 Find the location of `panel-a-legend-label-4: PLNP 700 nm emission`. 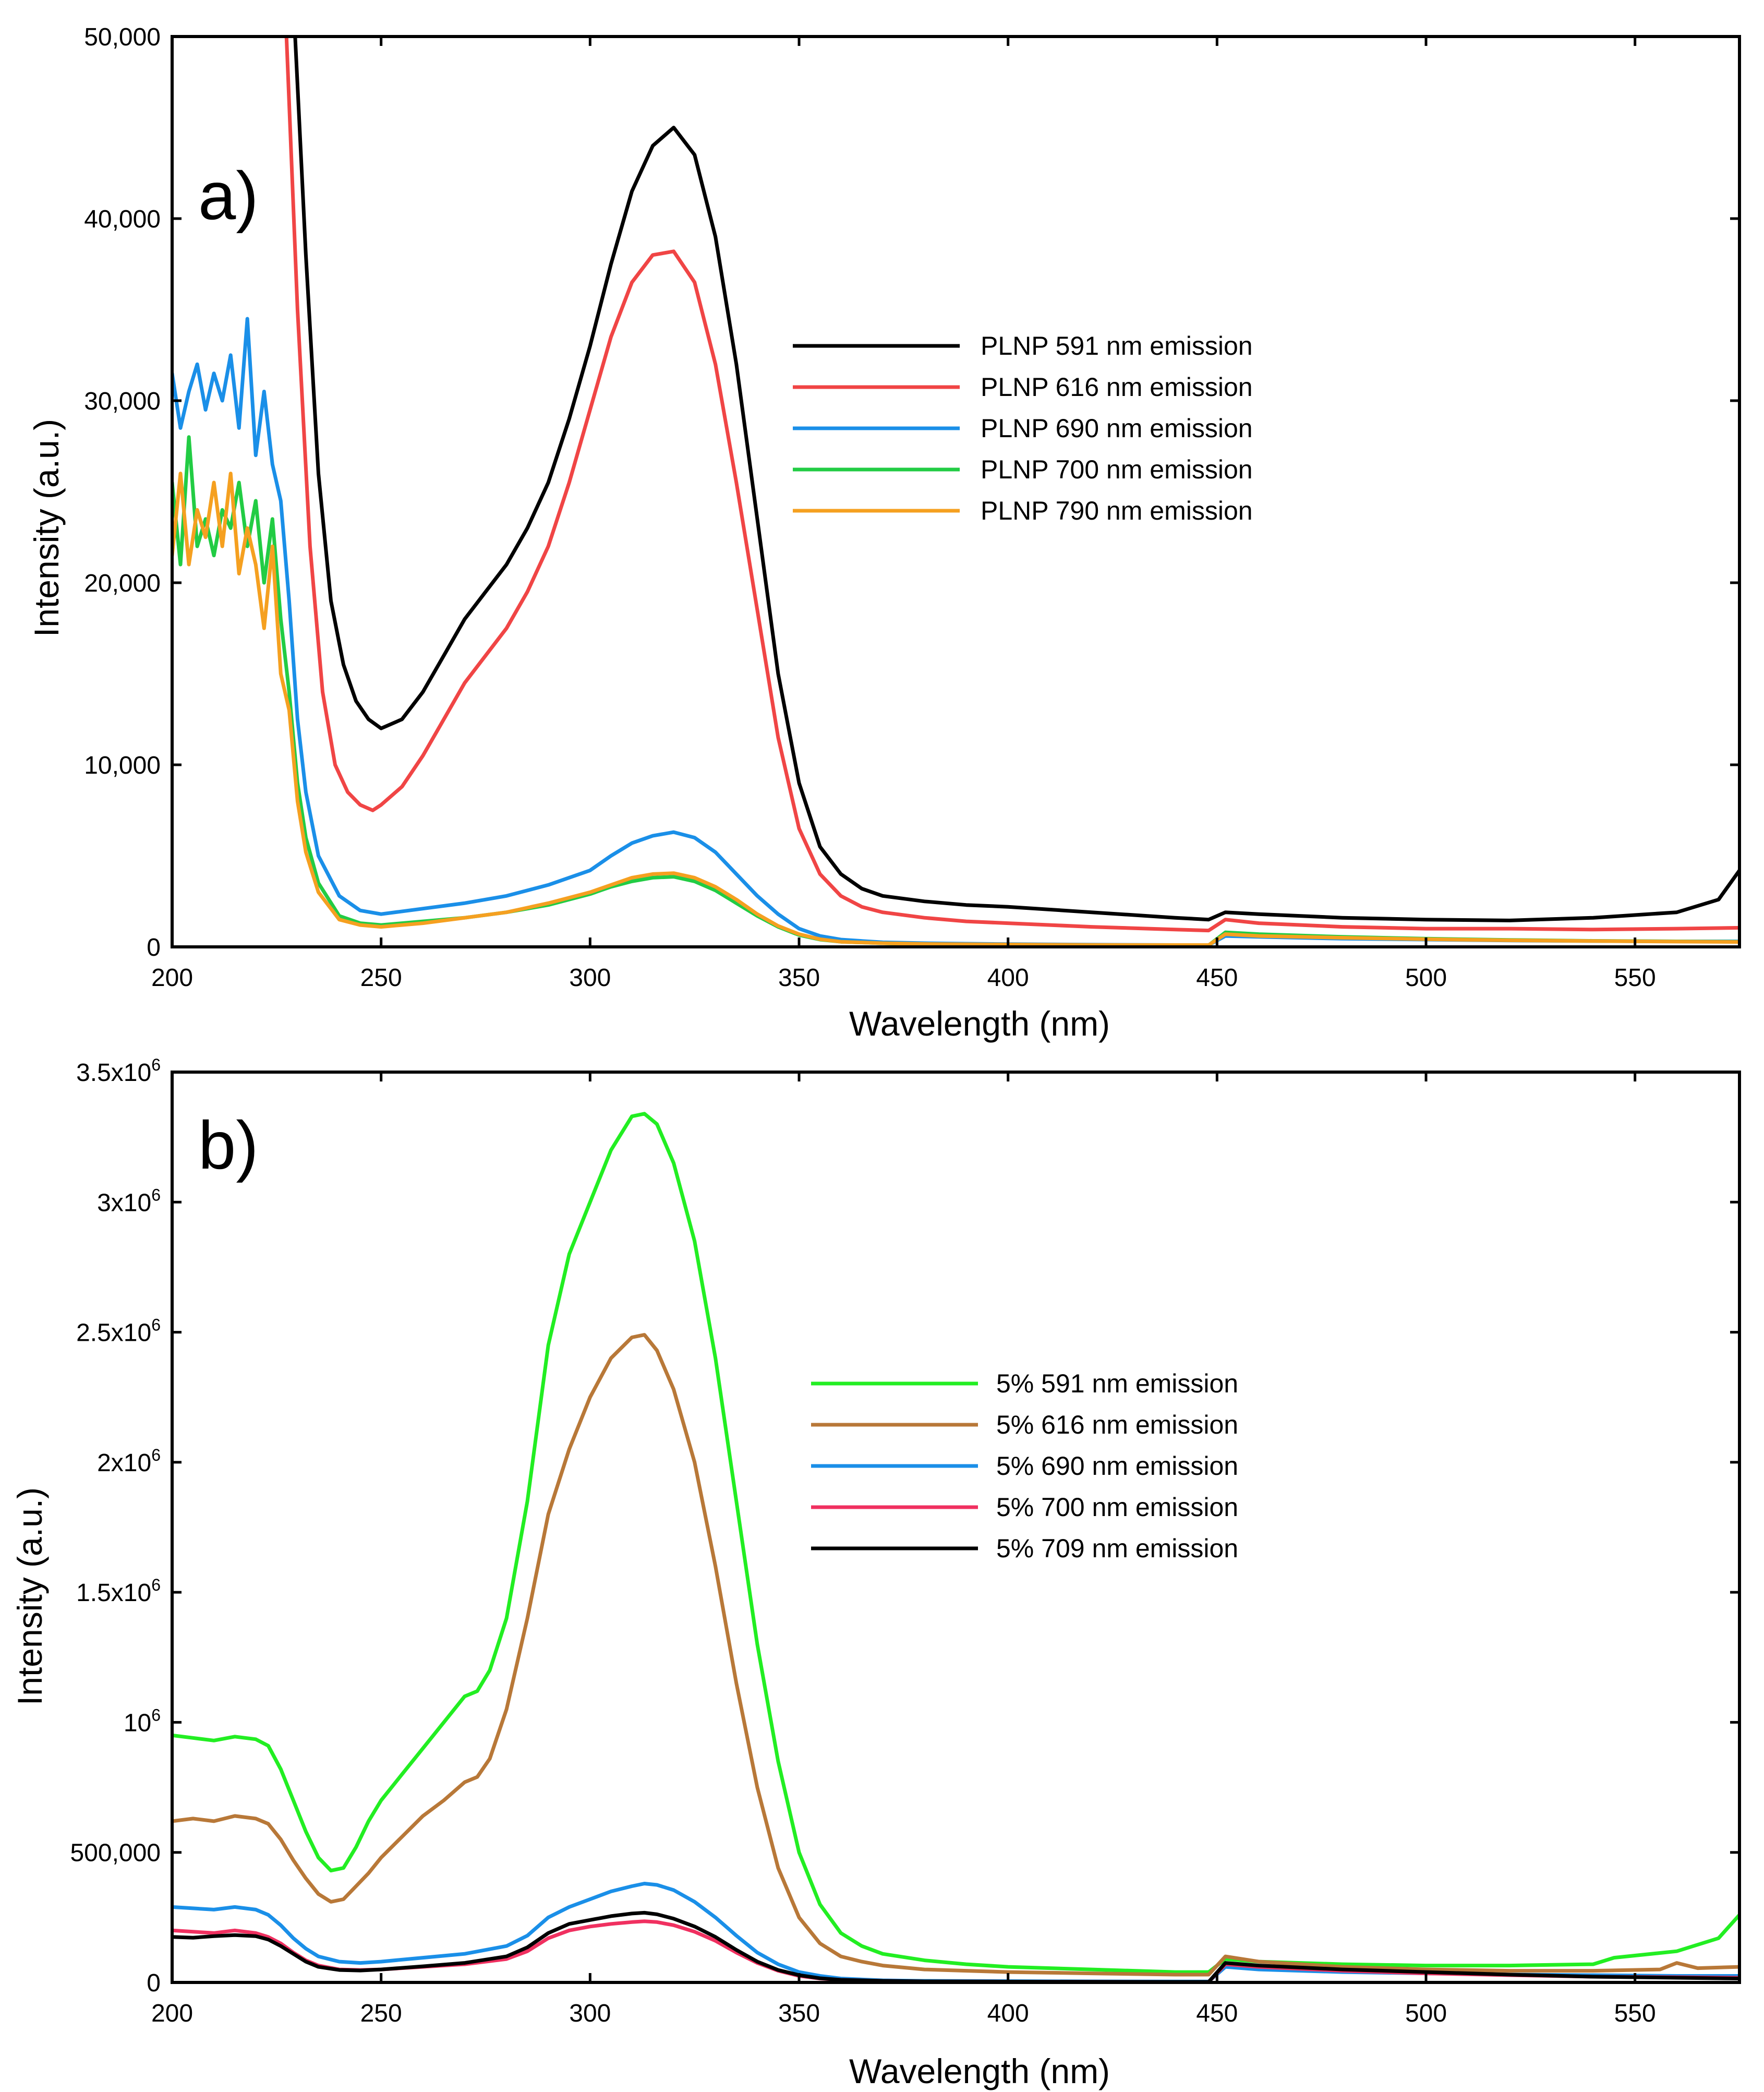

panel-a-legend-label-4: PLNP 700 nm emission is located at coordinates (1117, 470).